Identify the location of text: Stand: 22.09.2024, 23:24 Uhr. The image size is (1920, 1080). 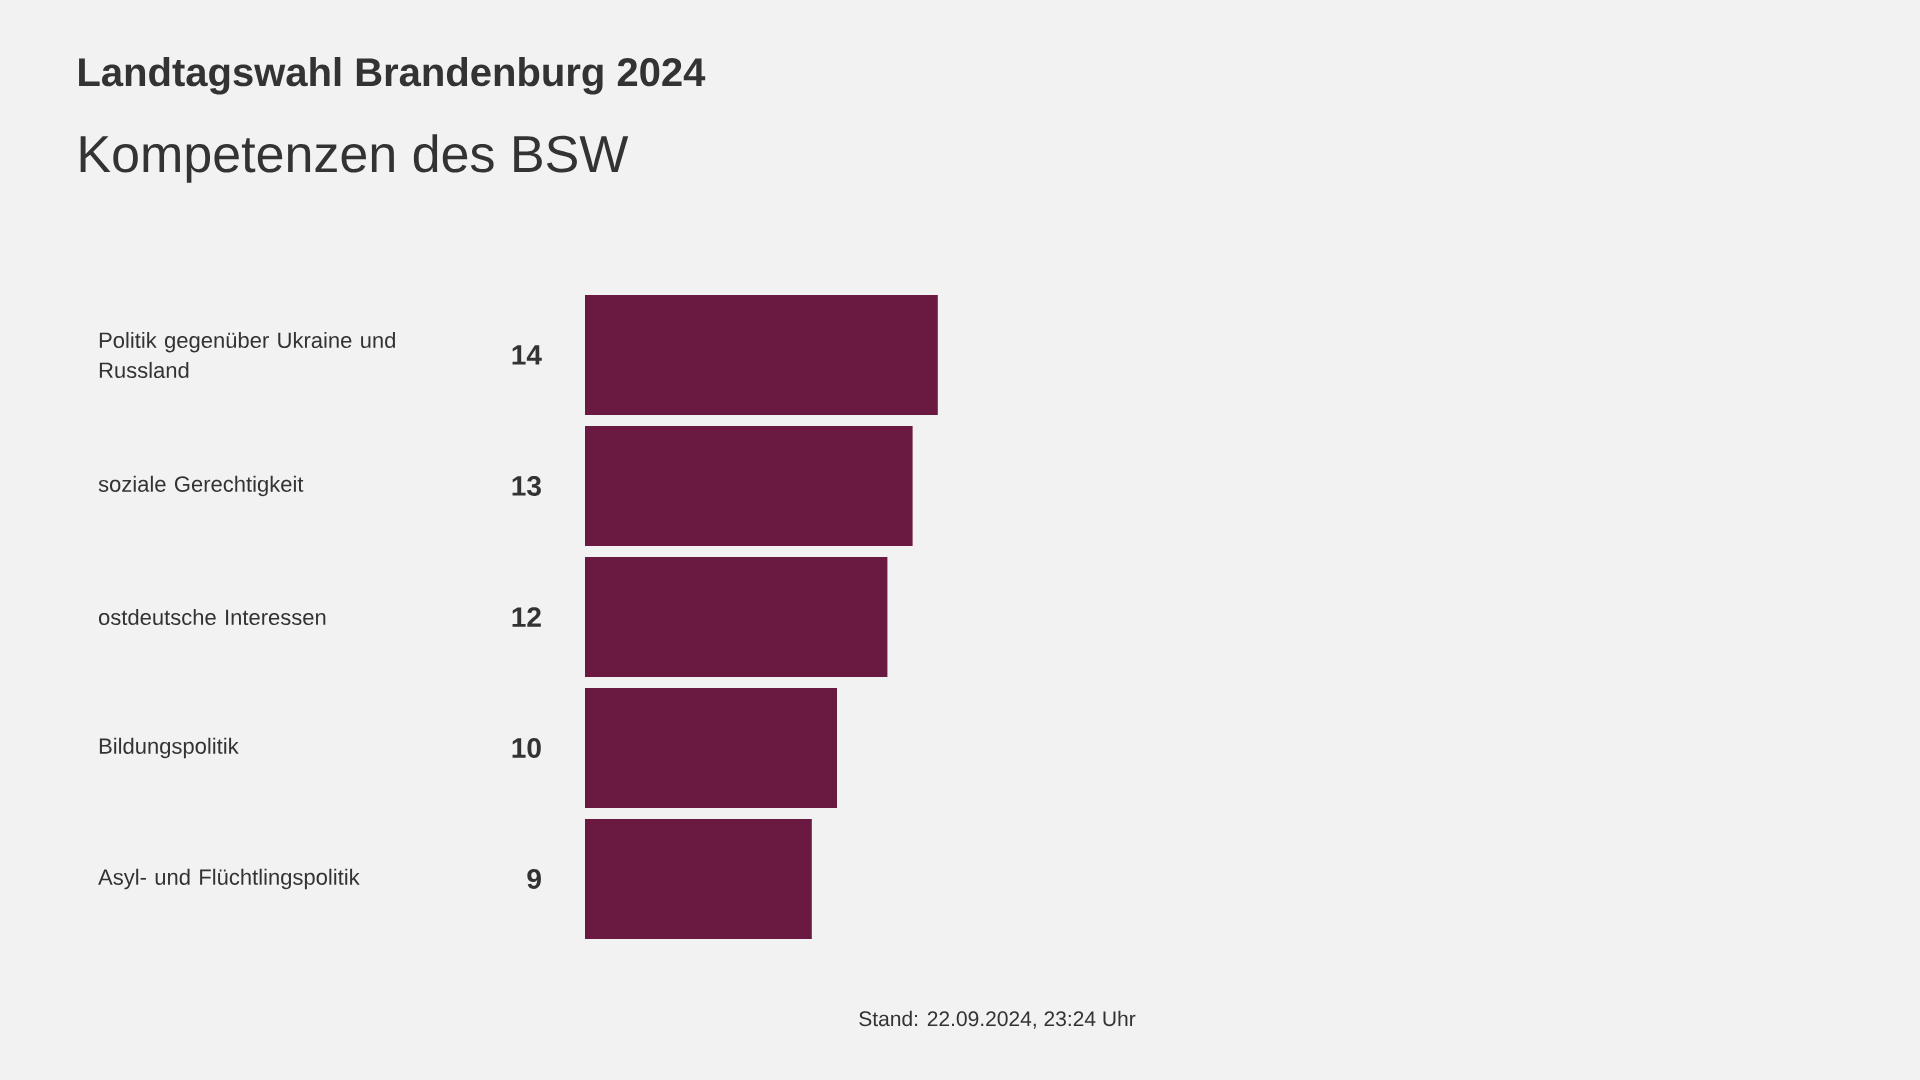
(997, 1019).